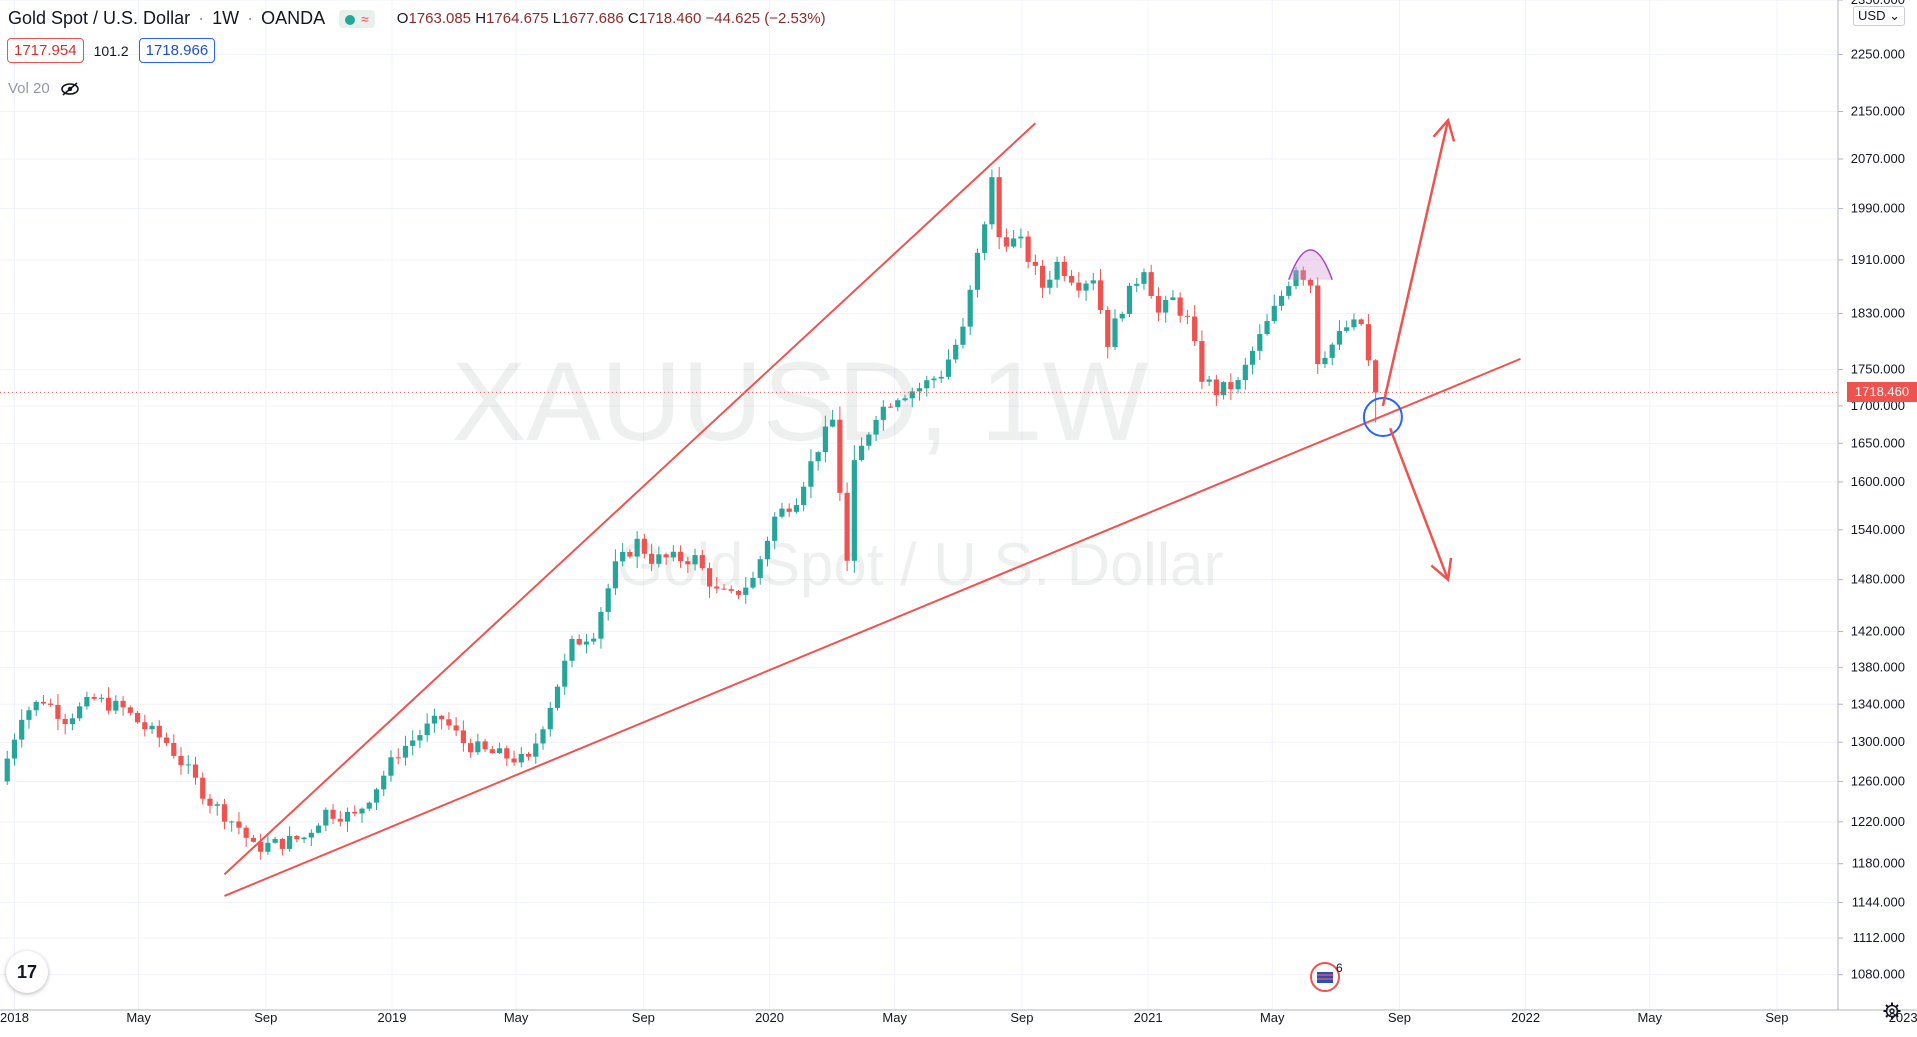 Image resolution: width=1917 pixels, height=1037 pixels. What do you see at coordinates (1878, 902) in the screenshot?
I see `y-tick-label: 1144.000` at bounding box center [1878, 902].